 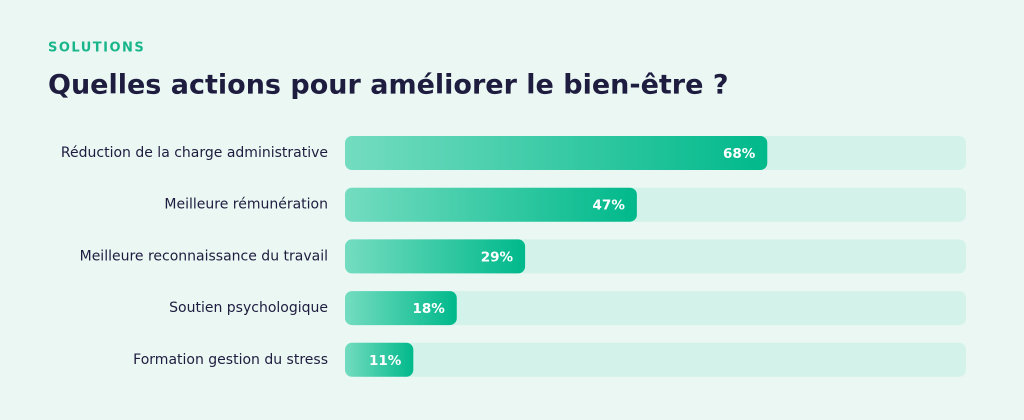 I want to click on value-label: 11%, so click(x=385, y=361).